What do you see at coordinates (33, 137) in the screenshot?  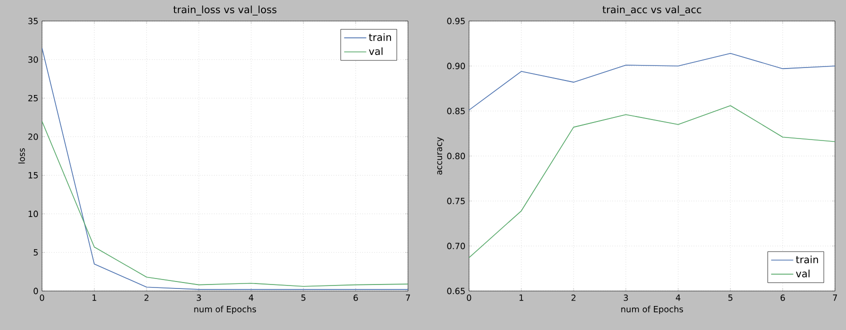 I see `y-tick-label: 20` at bounding box center [33, 137].